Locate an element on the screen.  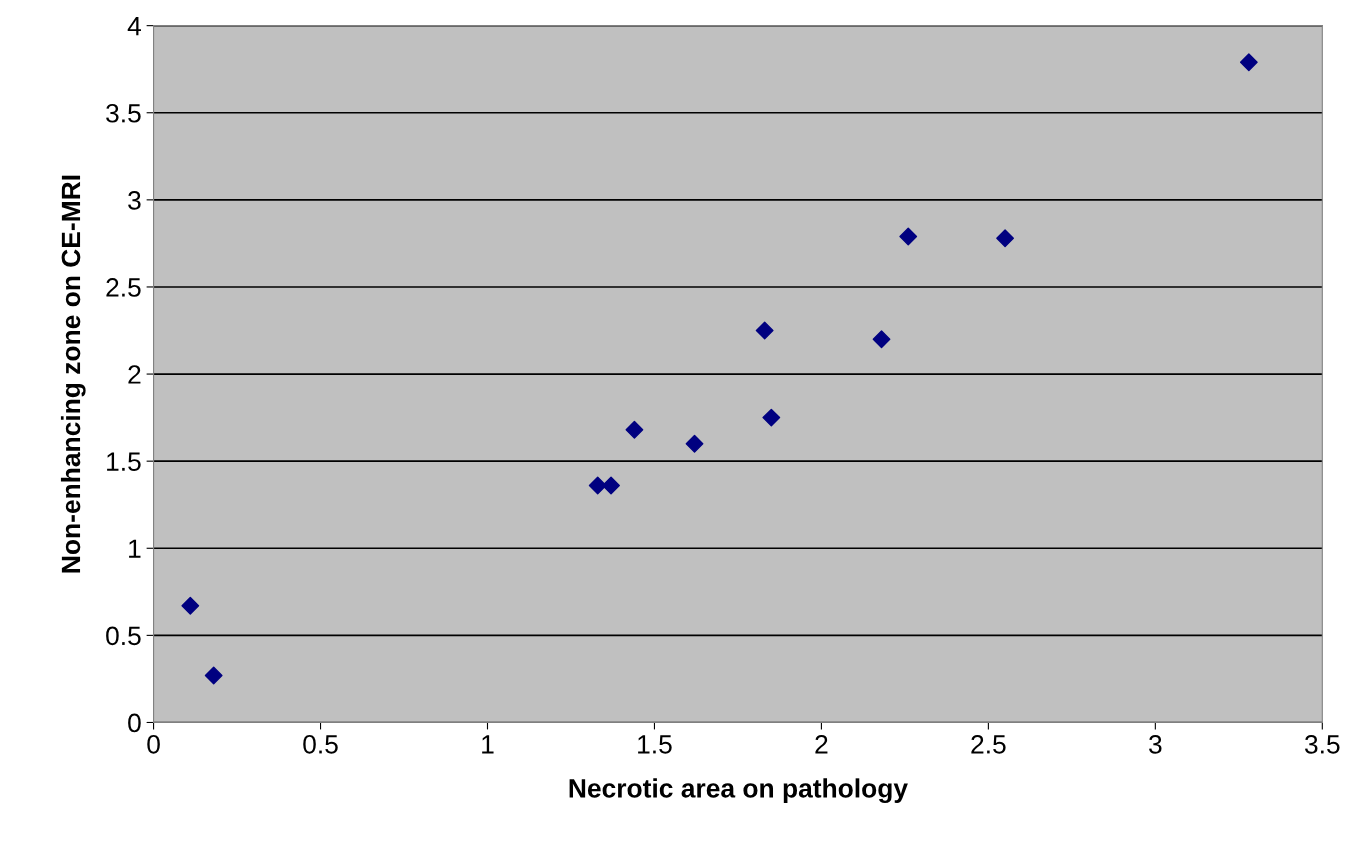
y-tick-label: 1.5 is located at coordinates (124, 461).